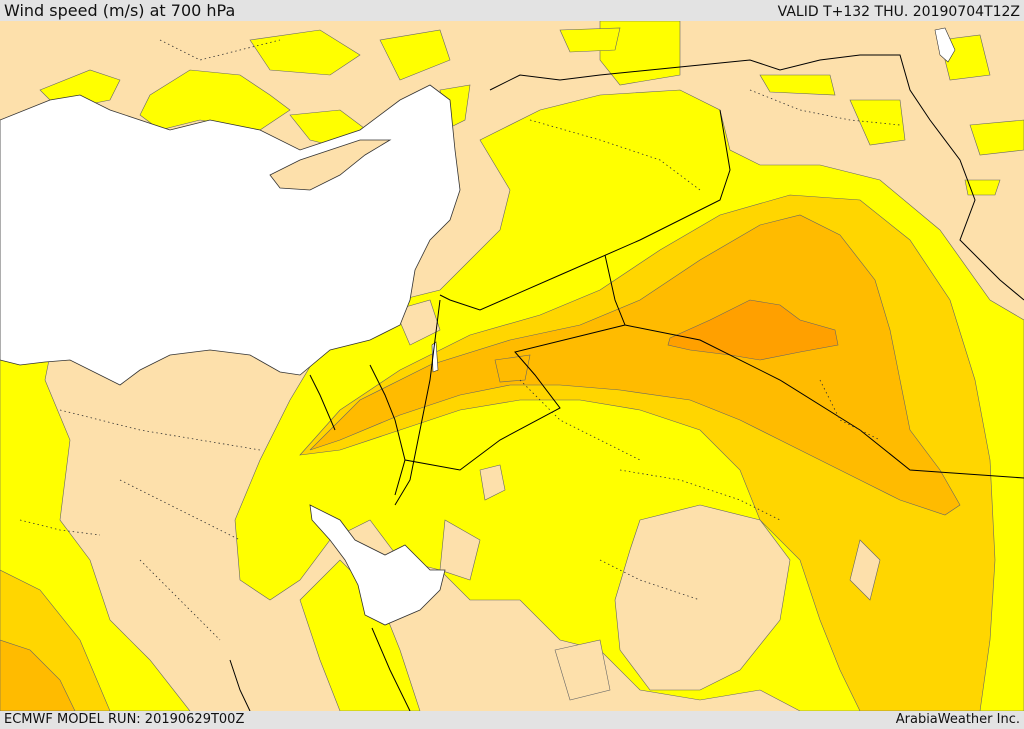  Describe the element at coordinates (377, 565) in the screenshot. I see `red-sea` at that location.